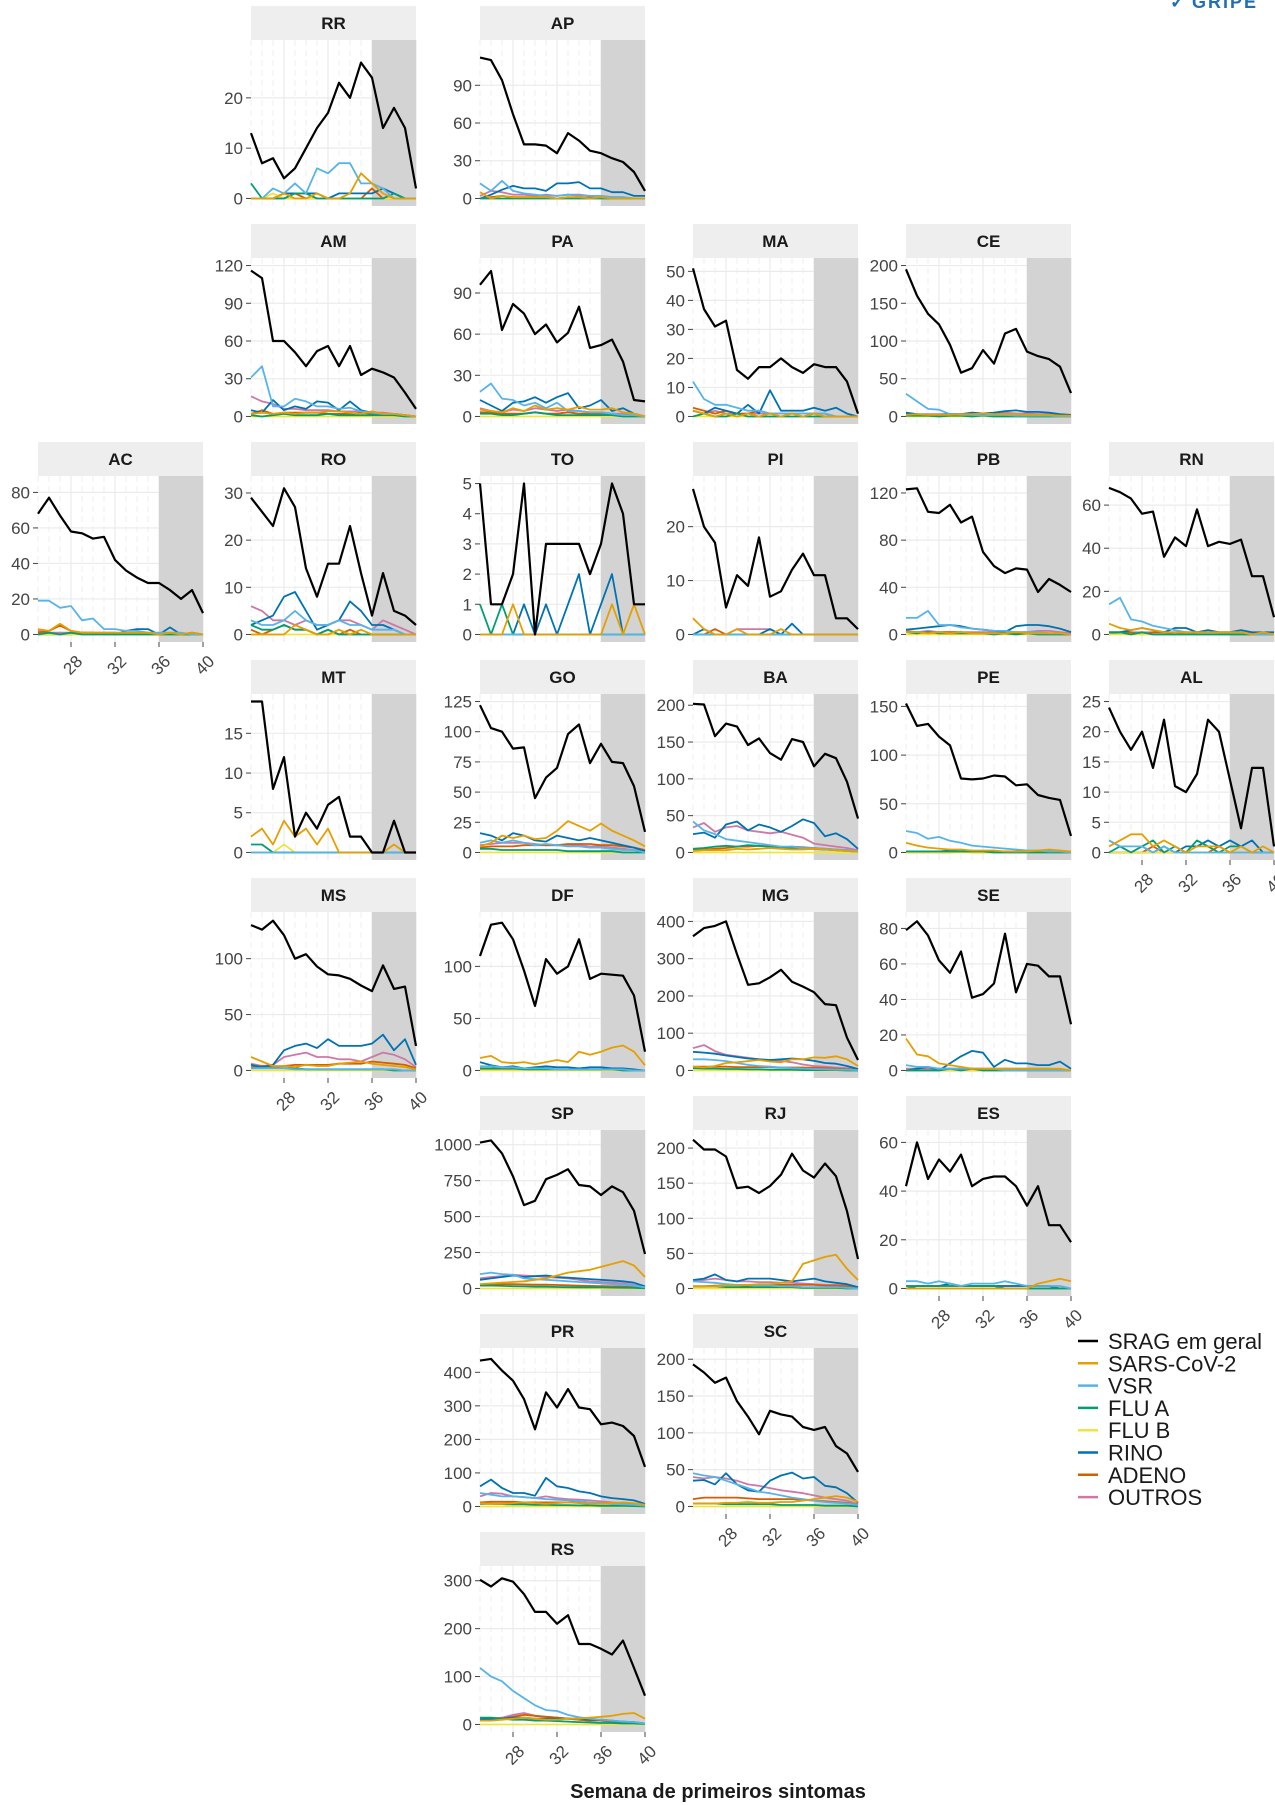 The width and height of the screenshot is (1275, 1805). Describe the element at coordinates (334, 459) in the screenshot. I see `panel-title: RO` at that location.